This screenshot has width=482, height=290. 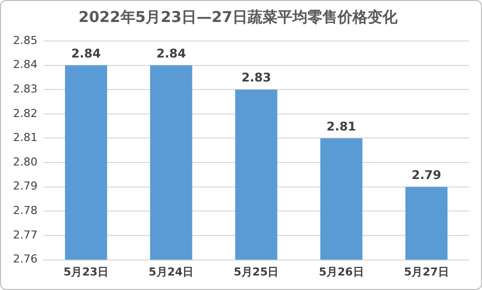 What do you see at coordinates (25, 40) in the screenshot?
I see `y-tick-label: 2.85` at bounding box center [25, 40].